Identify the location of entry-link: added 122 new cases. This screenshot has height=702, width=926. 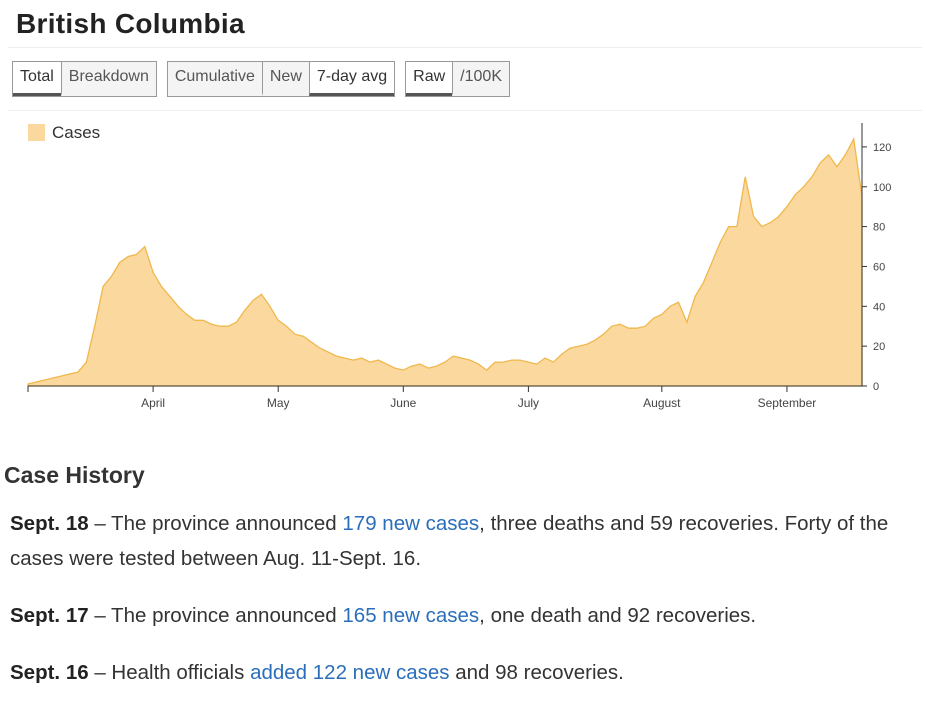
(350, 672).